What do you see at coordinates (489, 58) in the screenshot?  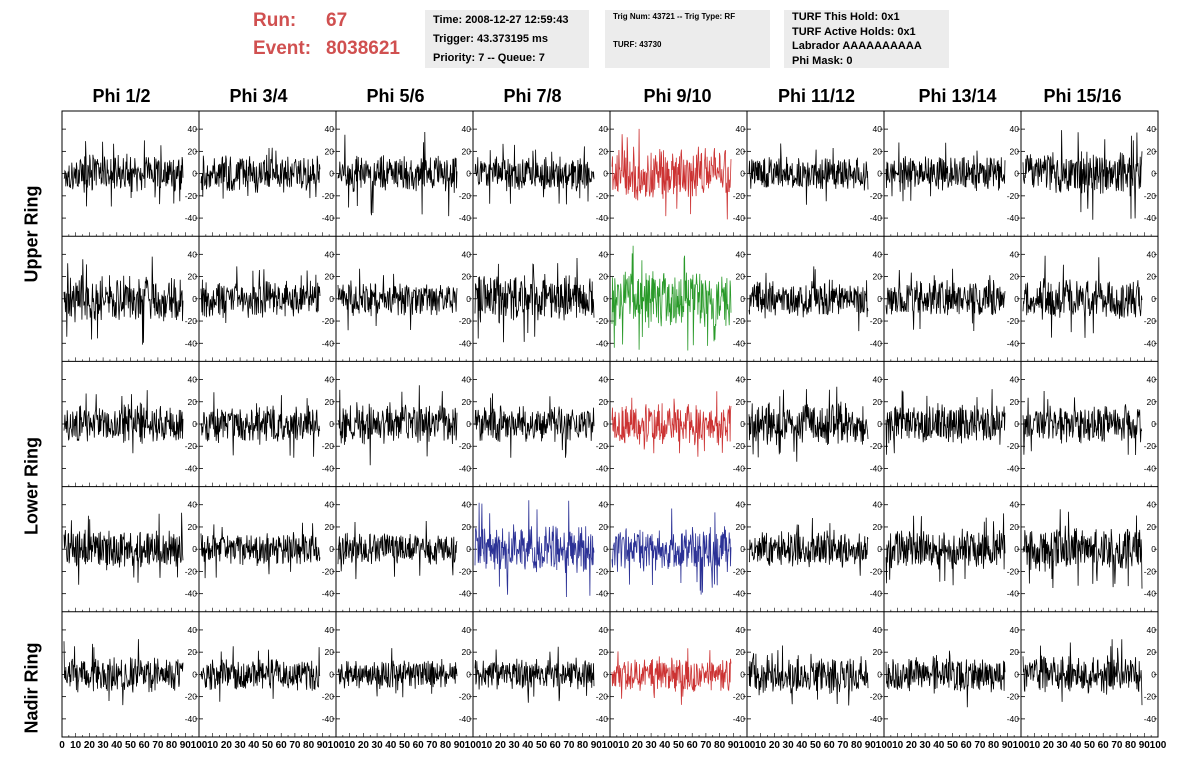 I see `priority-text: Priority: 7 -- Queue: 7` at bounding box center [489, 58].